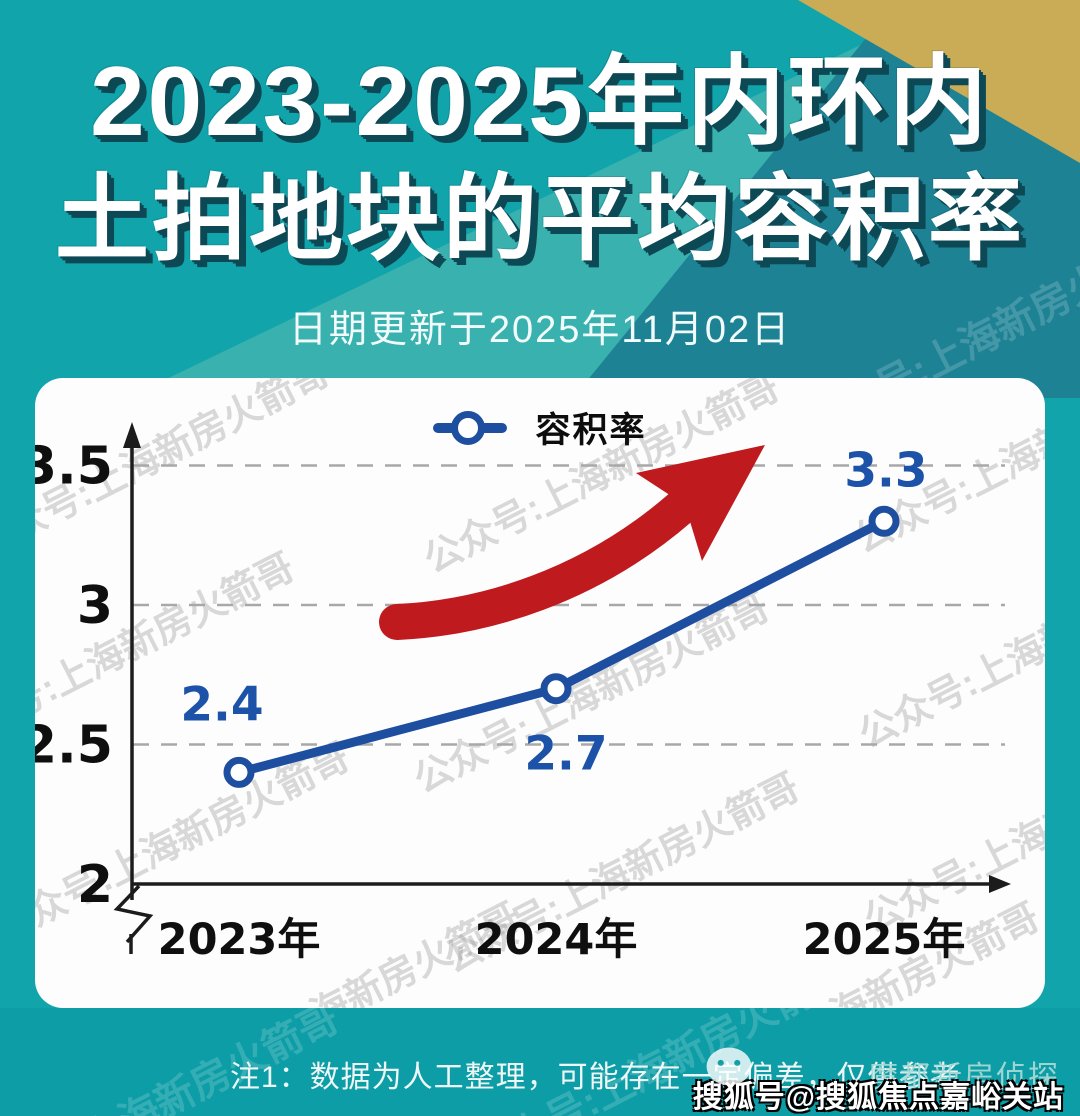 The height and width of the screenshot is (1116, 1080). What do you see at coordinates (74, 467) in the screenshot?
I see `y-tick-label: 3.5` at bounding box center [74, 467].